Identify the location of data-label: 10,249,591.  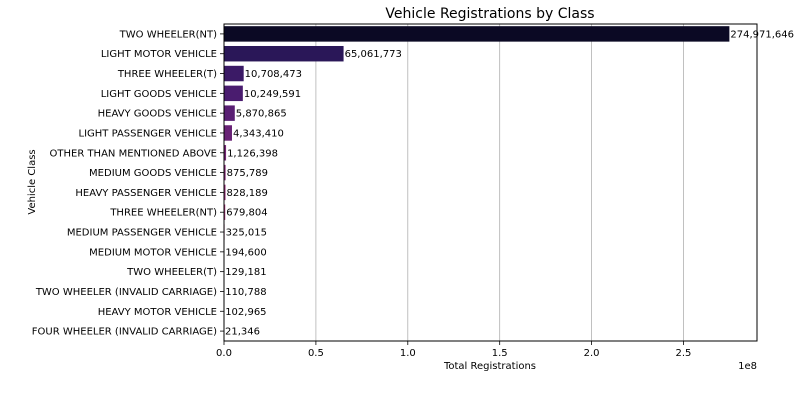
(272, 94).